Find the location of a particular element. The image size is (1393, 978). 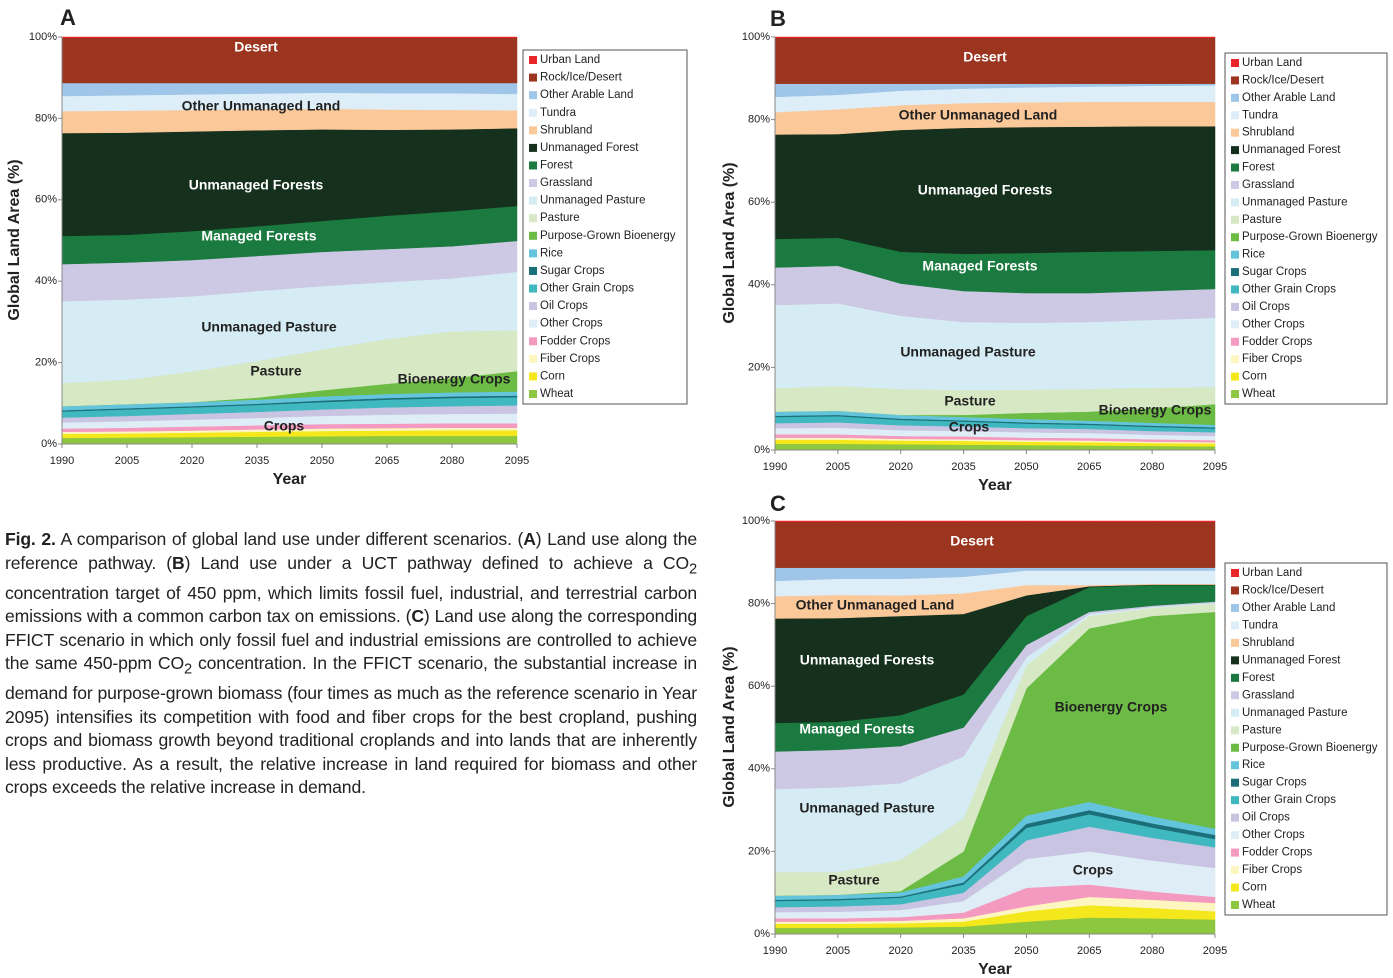

legend-label: Other Arable Land is located at coordinates (1288, 98).